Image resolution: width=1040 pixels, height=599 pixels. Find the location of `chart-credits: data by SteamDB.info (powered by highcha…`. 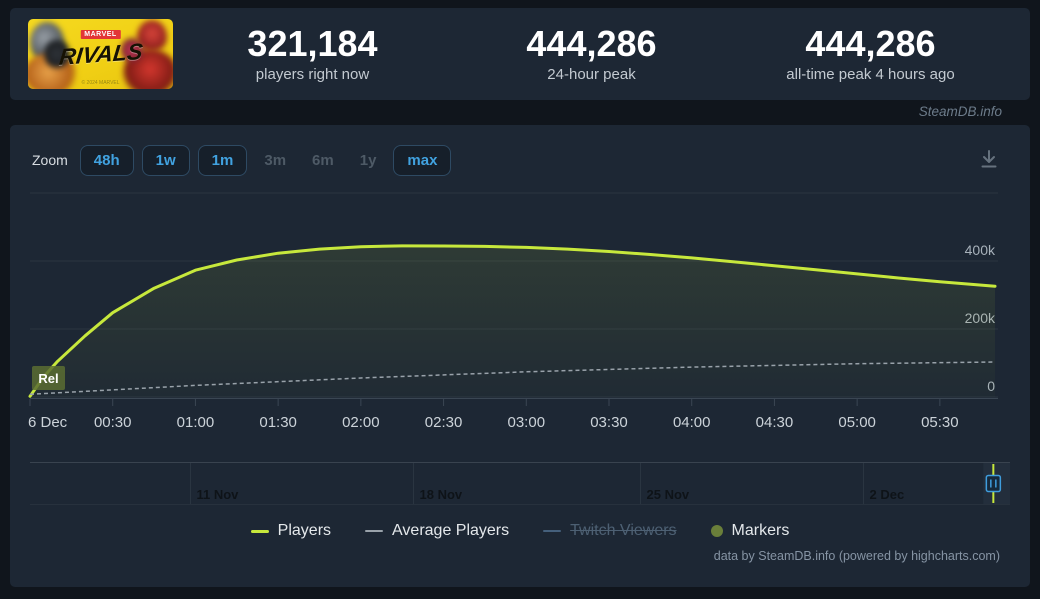

chart-credits: data by SteamDB.info (powered by highcha… is located at coordinates (856, 556).